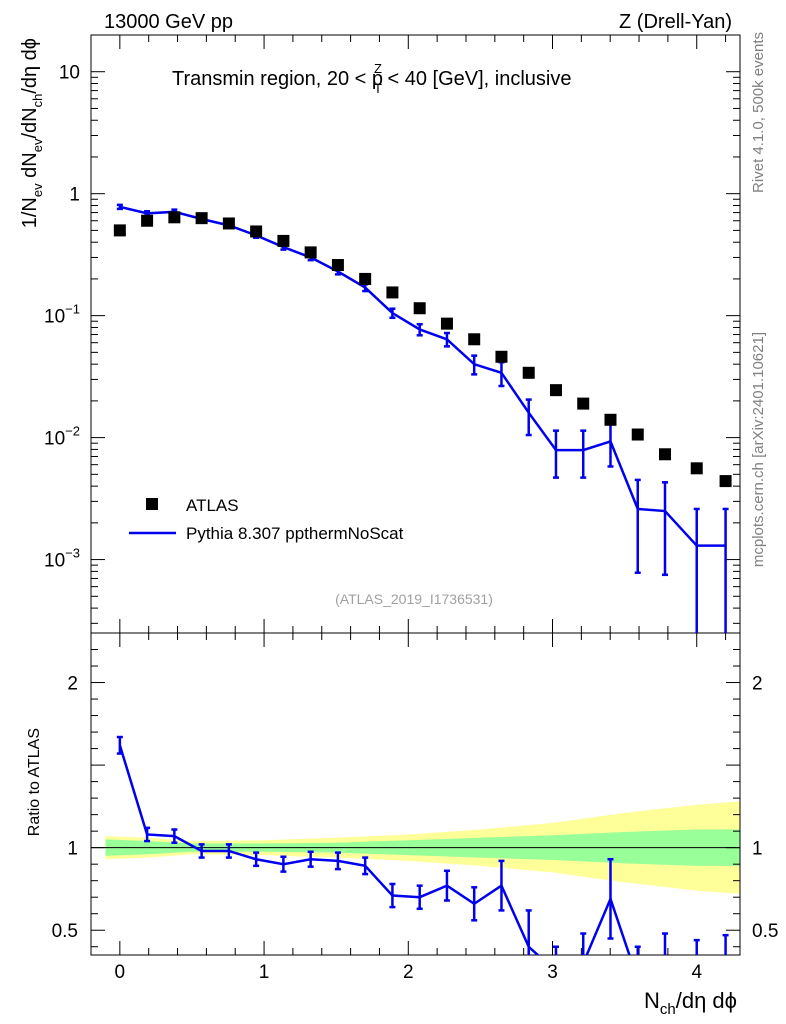 The image size is (786, 1024). I want to click on xlabel-sub: ch, so click(668, 1009).